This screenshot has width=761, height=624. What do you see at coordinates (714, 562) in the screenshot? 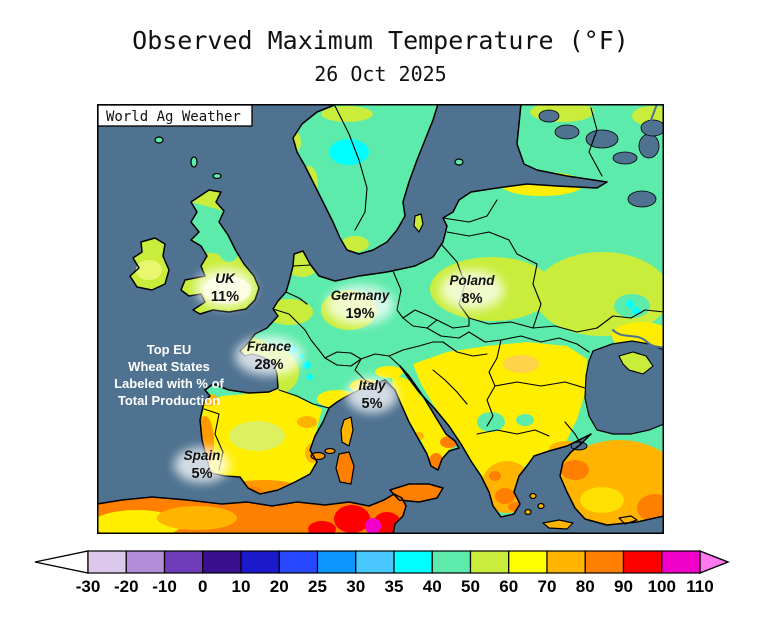
I see `colorbar-right-arrow` at bounding box center [714, 562].